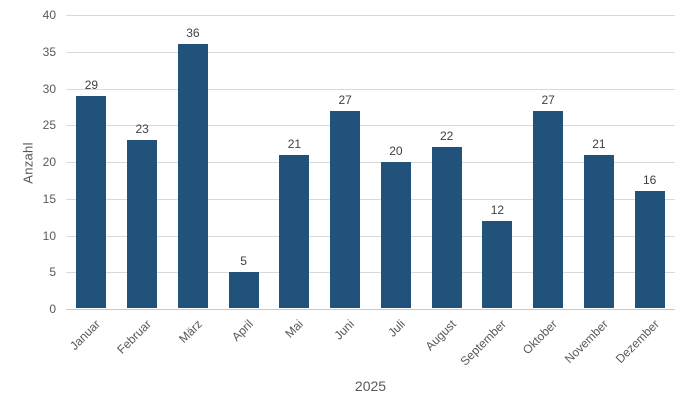 Image resolution: width=691 pixels, height=415 pixels. Describe the element at coordinates (49, 51) in the screenshot. I see `y-tick-label: 35` at that location.